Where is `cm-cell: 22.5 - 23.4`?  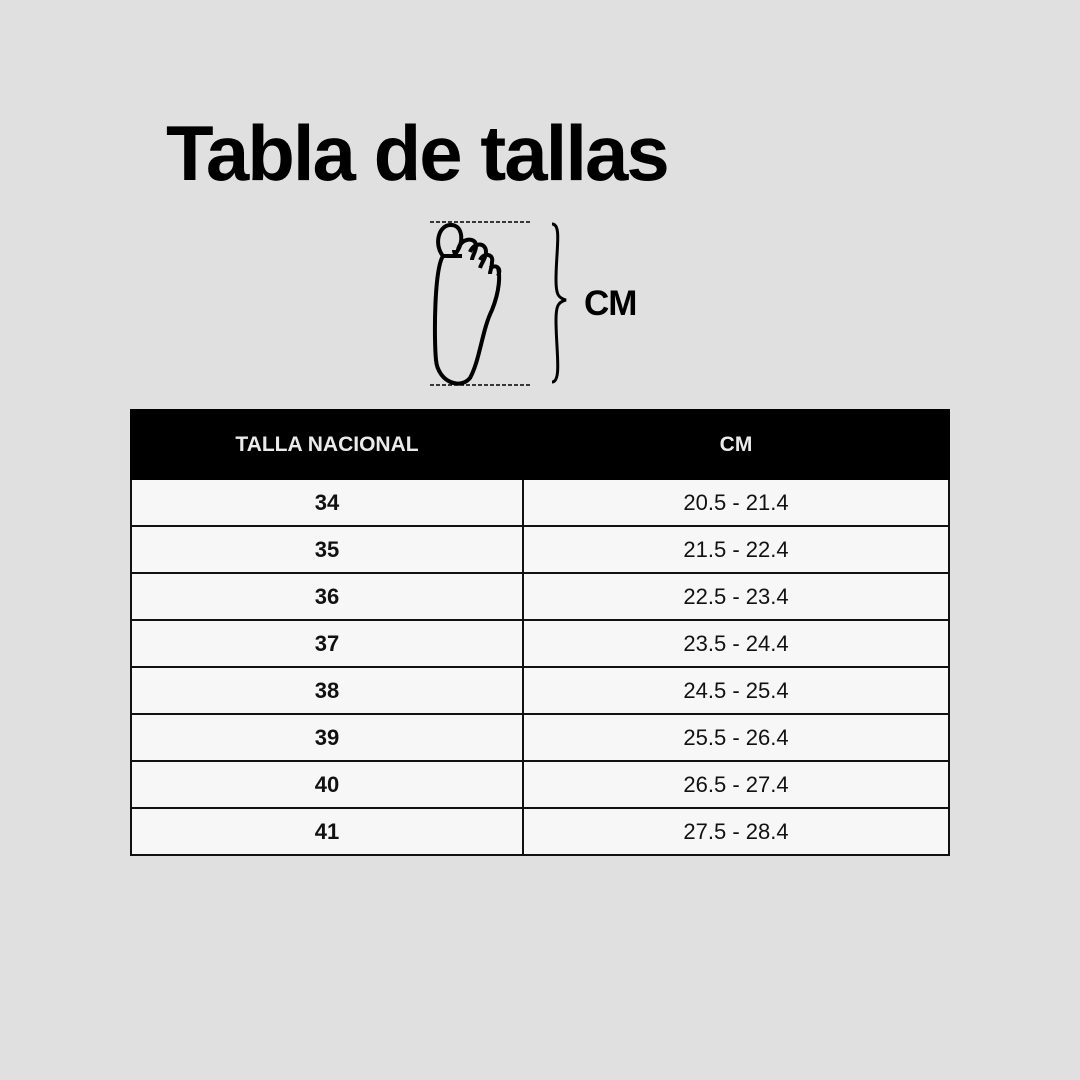
cm-cell: 22.5 - 23.4 is located at coordinates (736, 596).